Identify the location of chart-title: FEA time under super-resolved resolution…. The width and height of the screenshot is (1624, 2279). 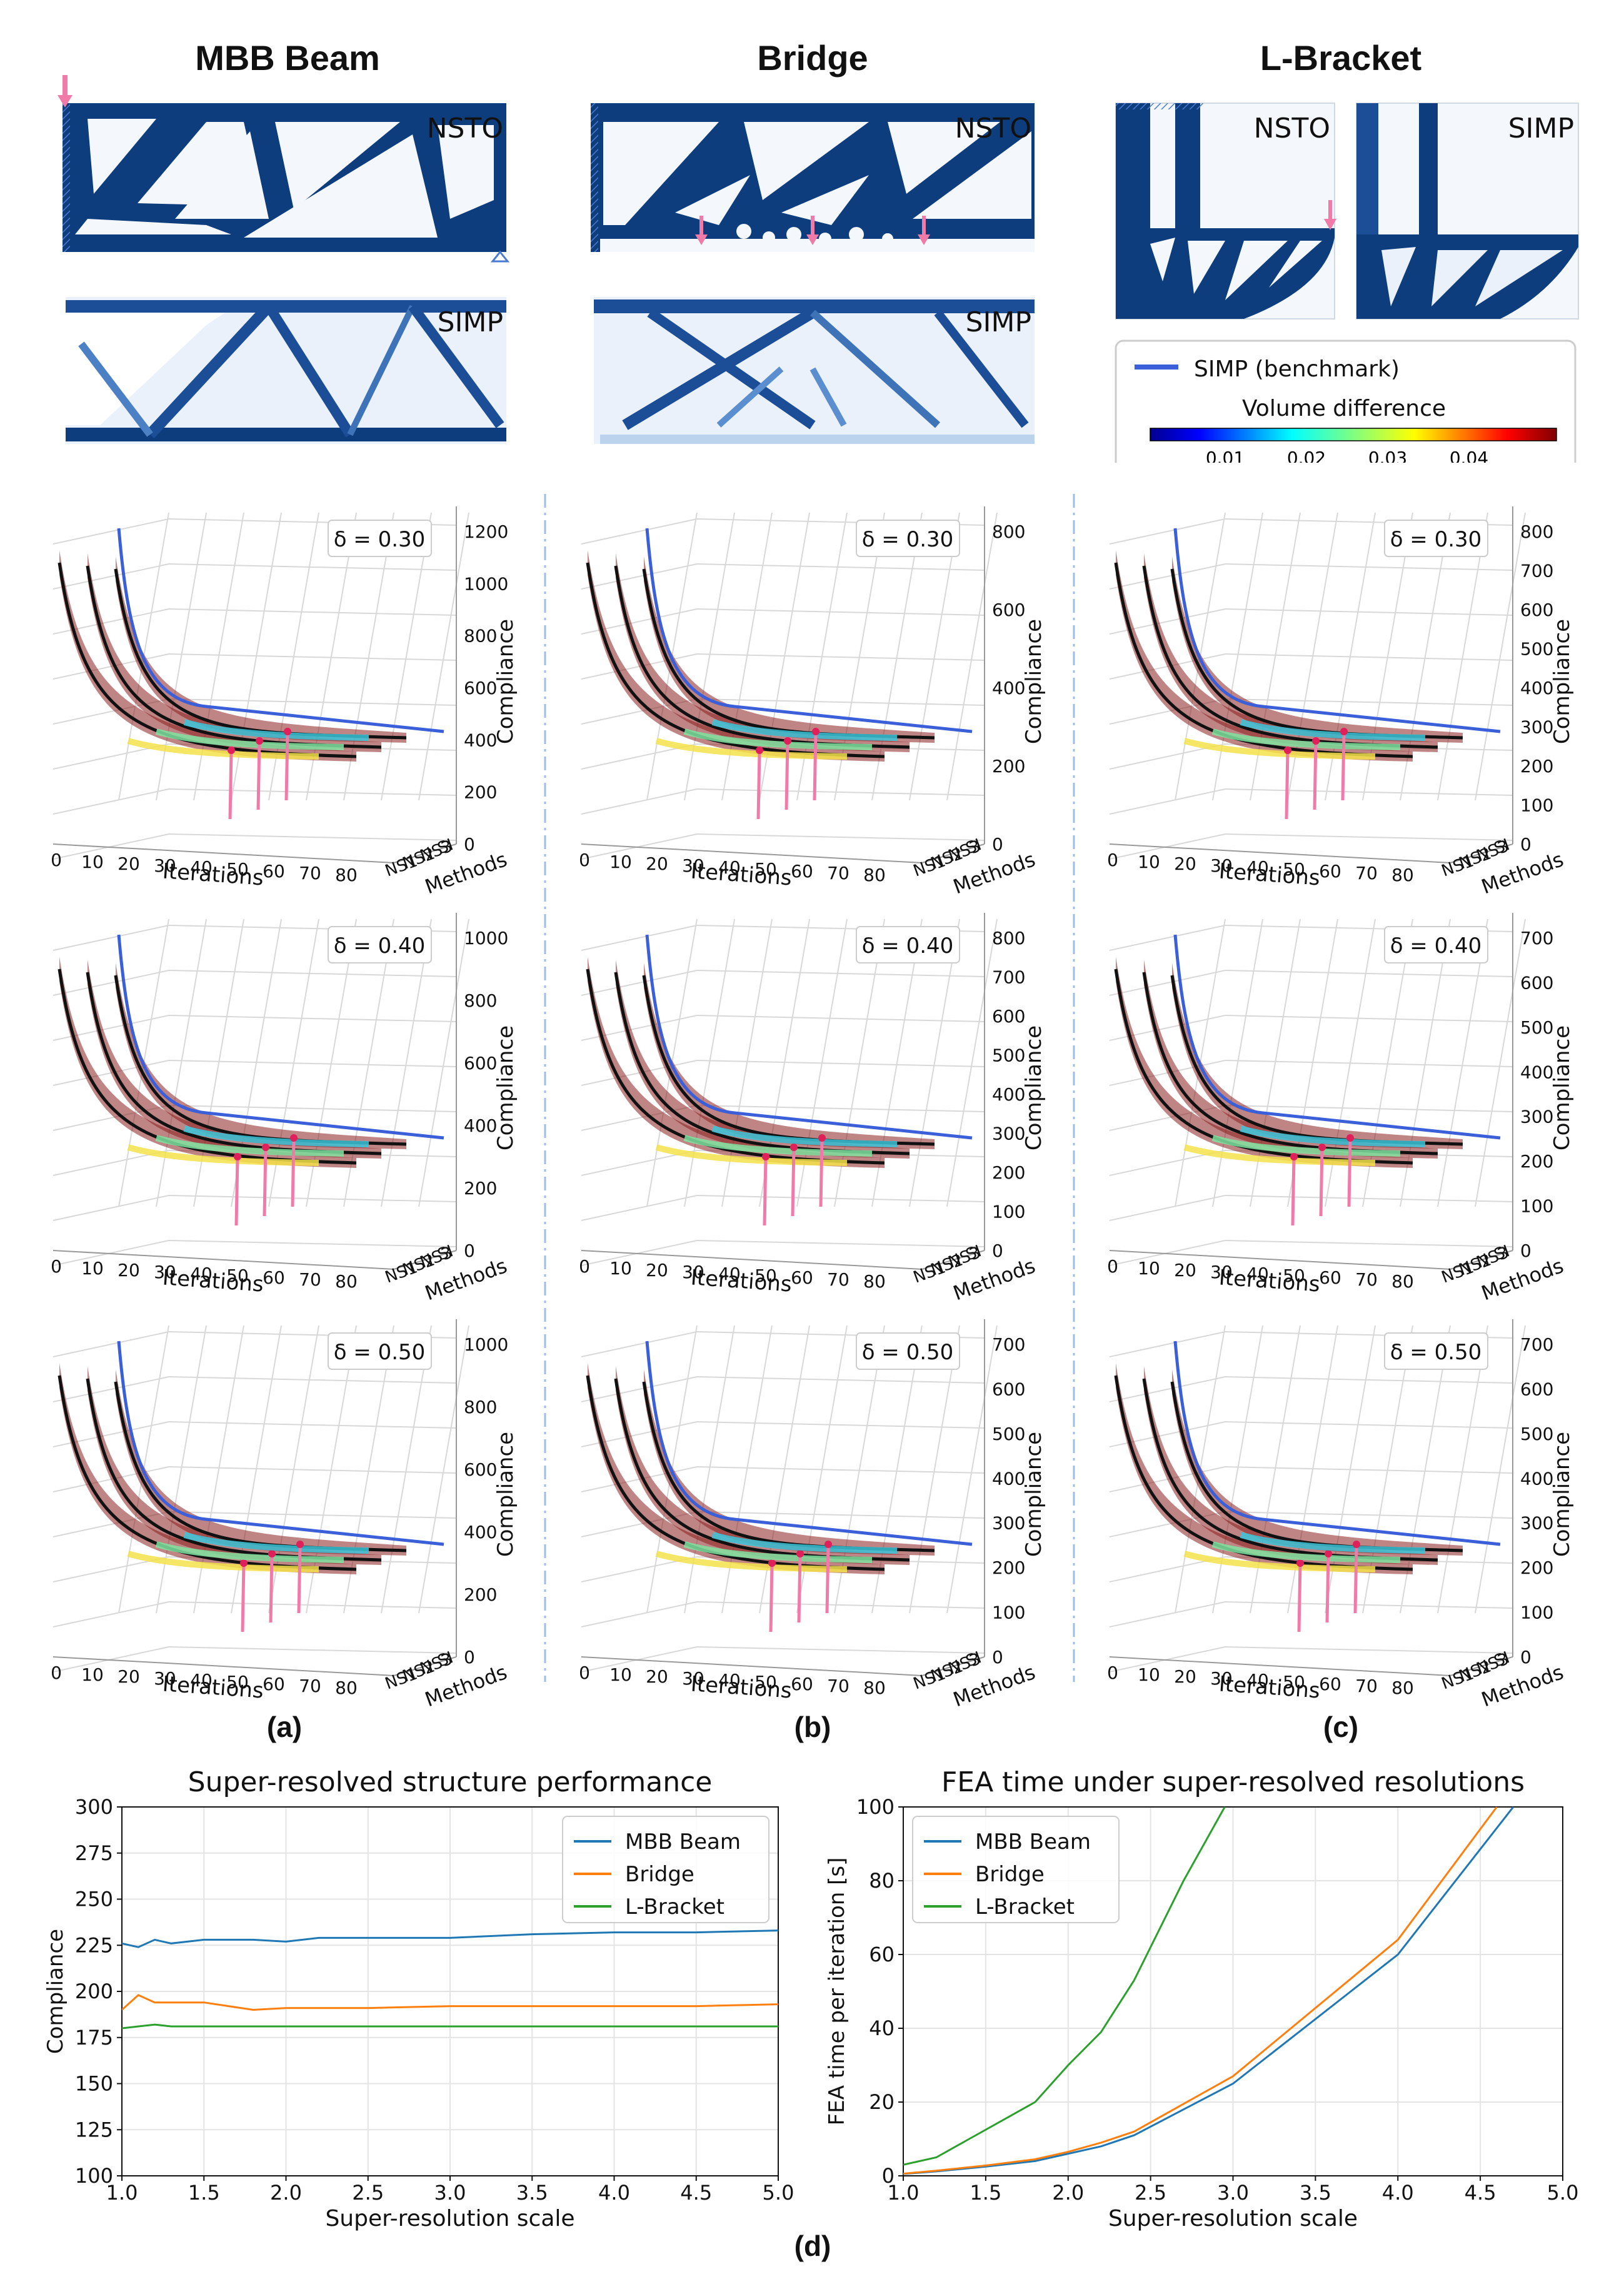
(1233, 1782).